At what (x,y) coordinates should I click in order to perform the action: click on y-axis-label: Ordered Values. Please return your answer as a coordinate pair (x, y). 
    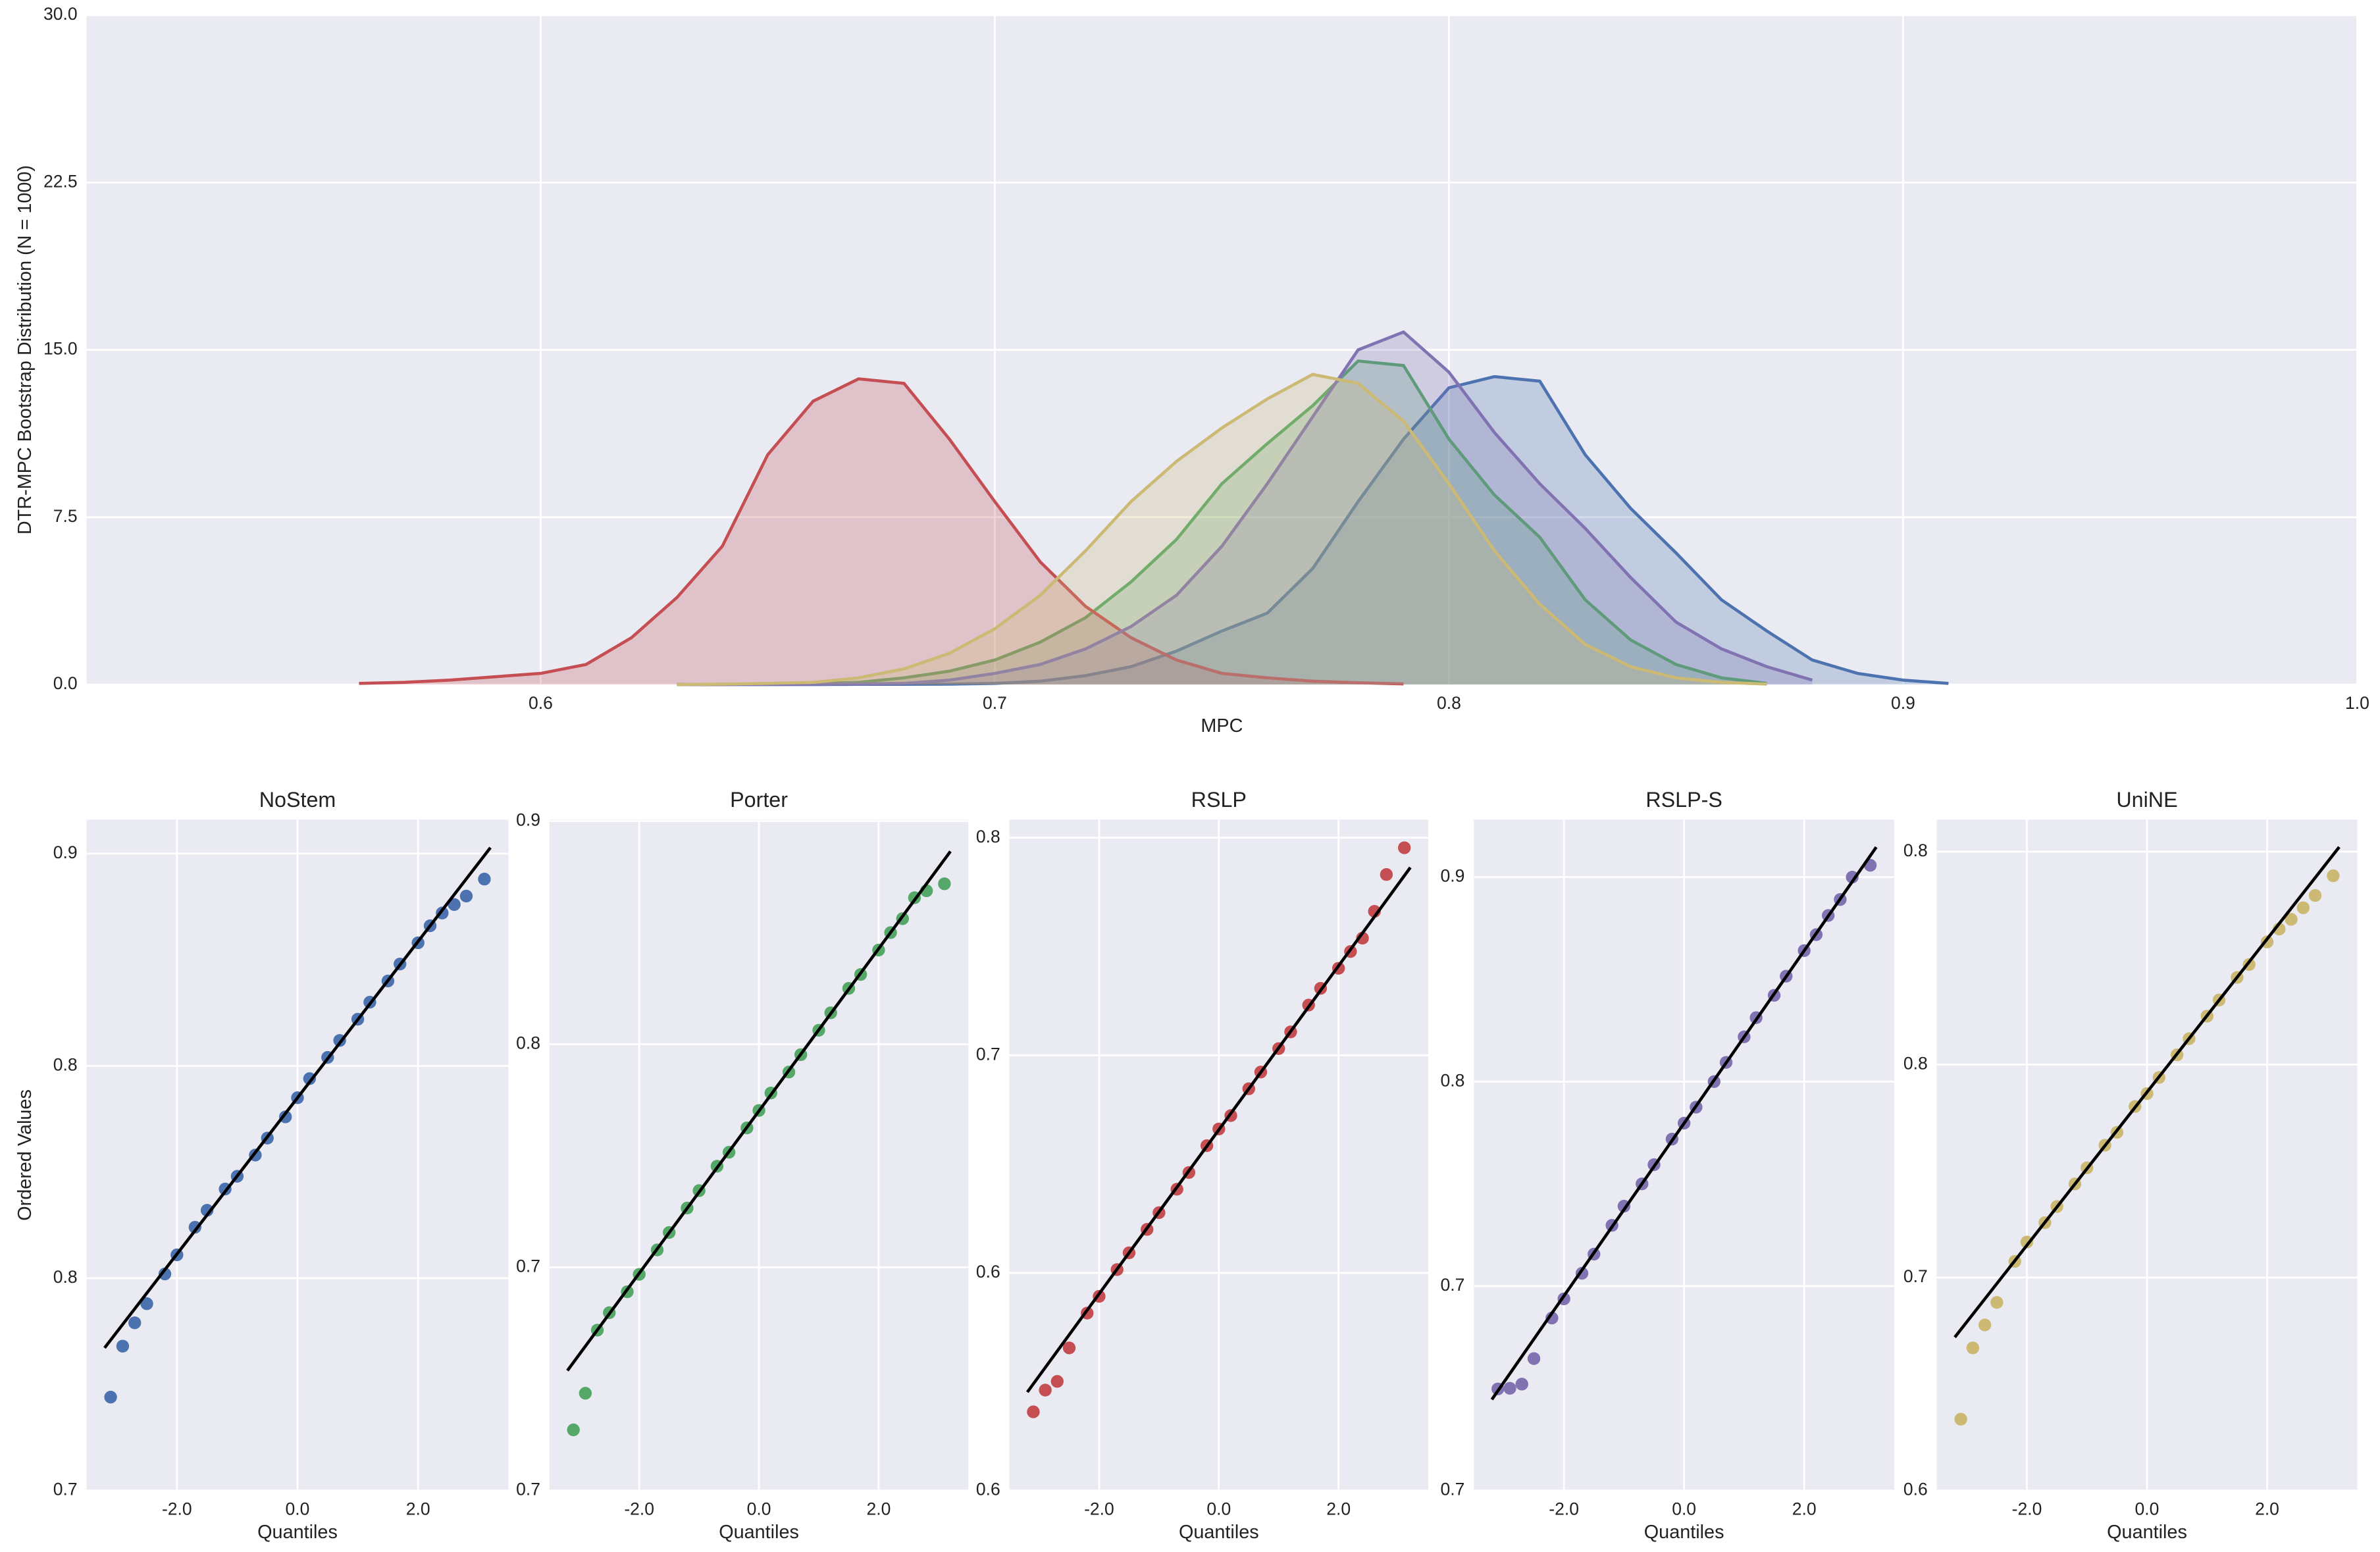
    Looking at the image, I should click on (25, 1155).